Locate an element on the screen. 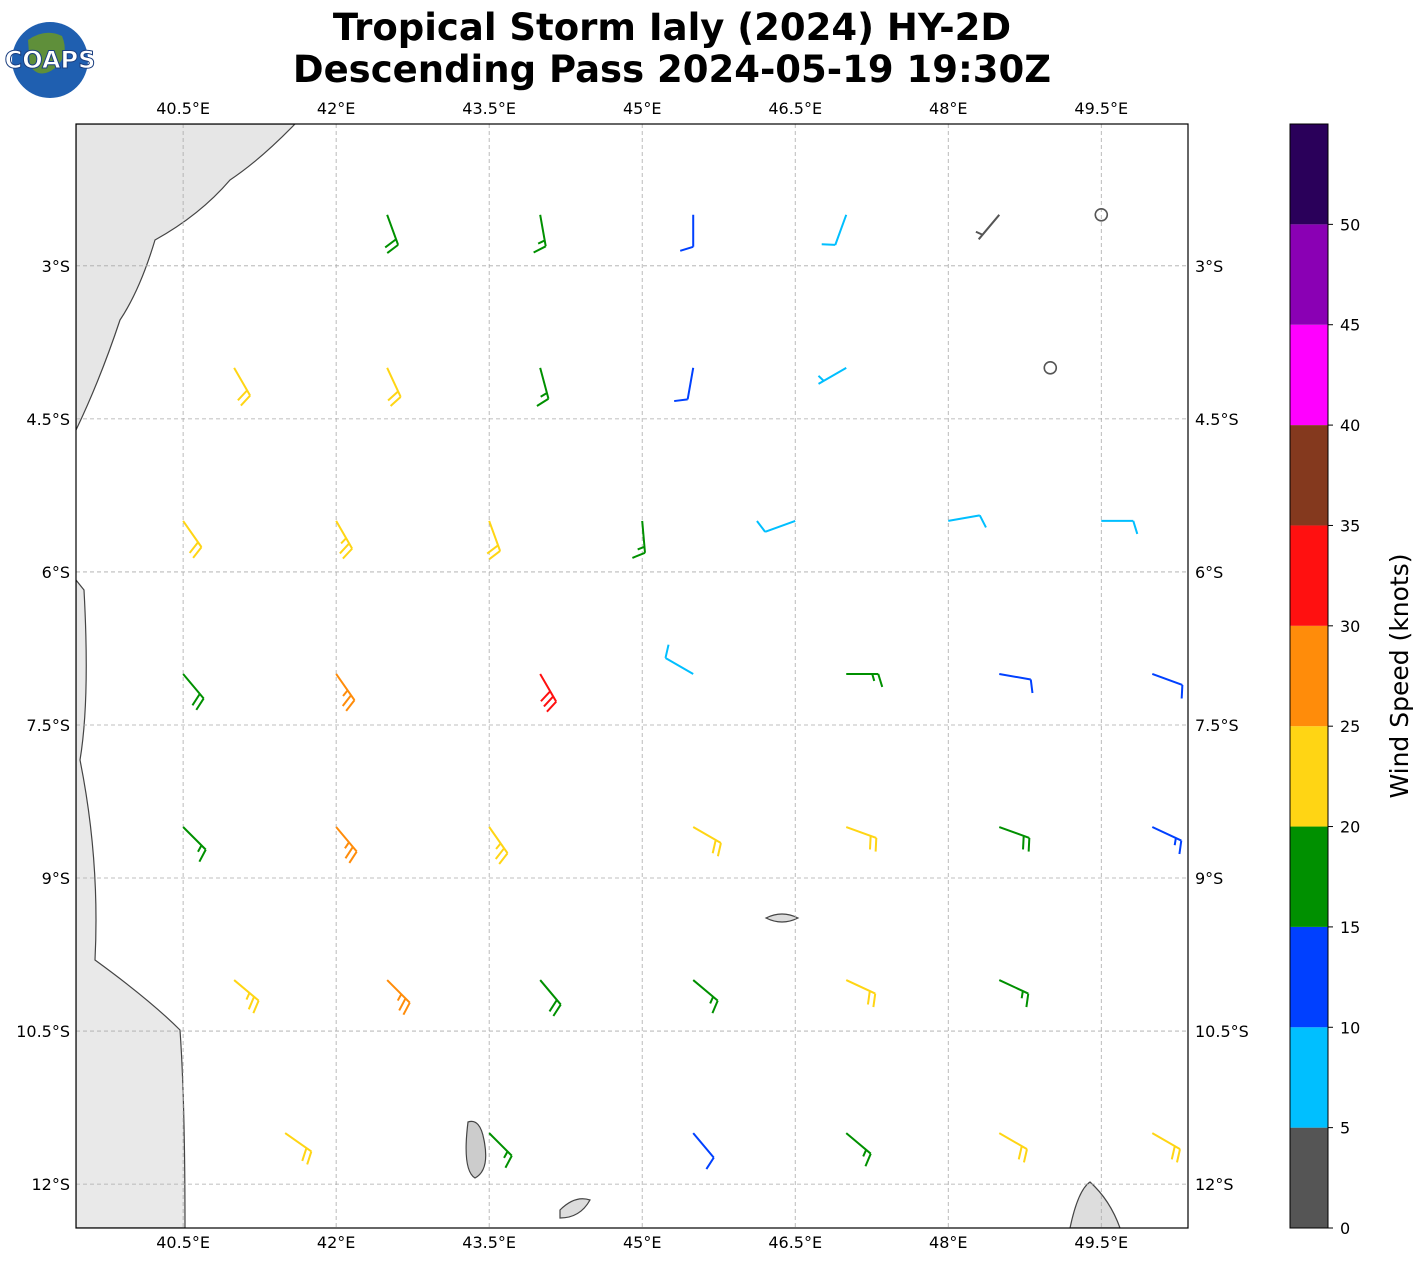 Image resolution: width=1428 pixels, height=1268 pixels. colorbar-tick-label: 10 is located at coordinates (1350, 1027).